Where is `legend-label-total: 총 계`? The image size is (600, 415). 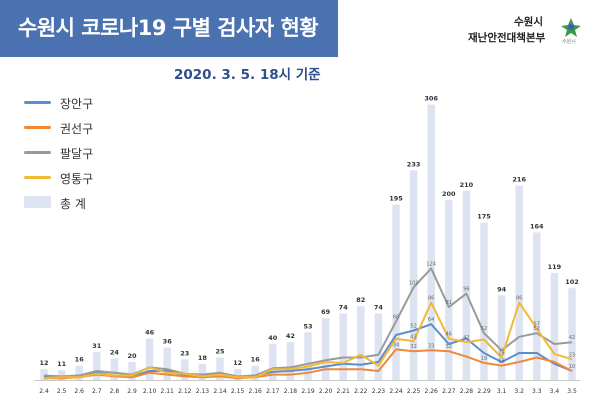
legend-label-total: 총 계 is located at coordinates (73, 204).